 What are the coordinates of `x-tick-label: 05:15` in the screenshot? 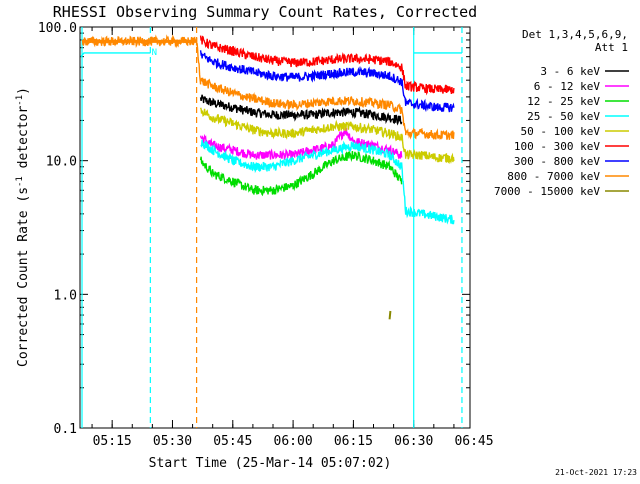 It's located at (112, 441).